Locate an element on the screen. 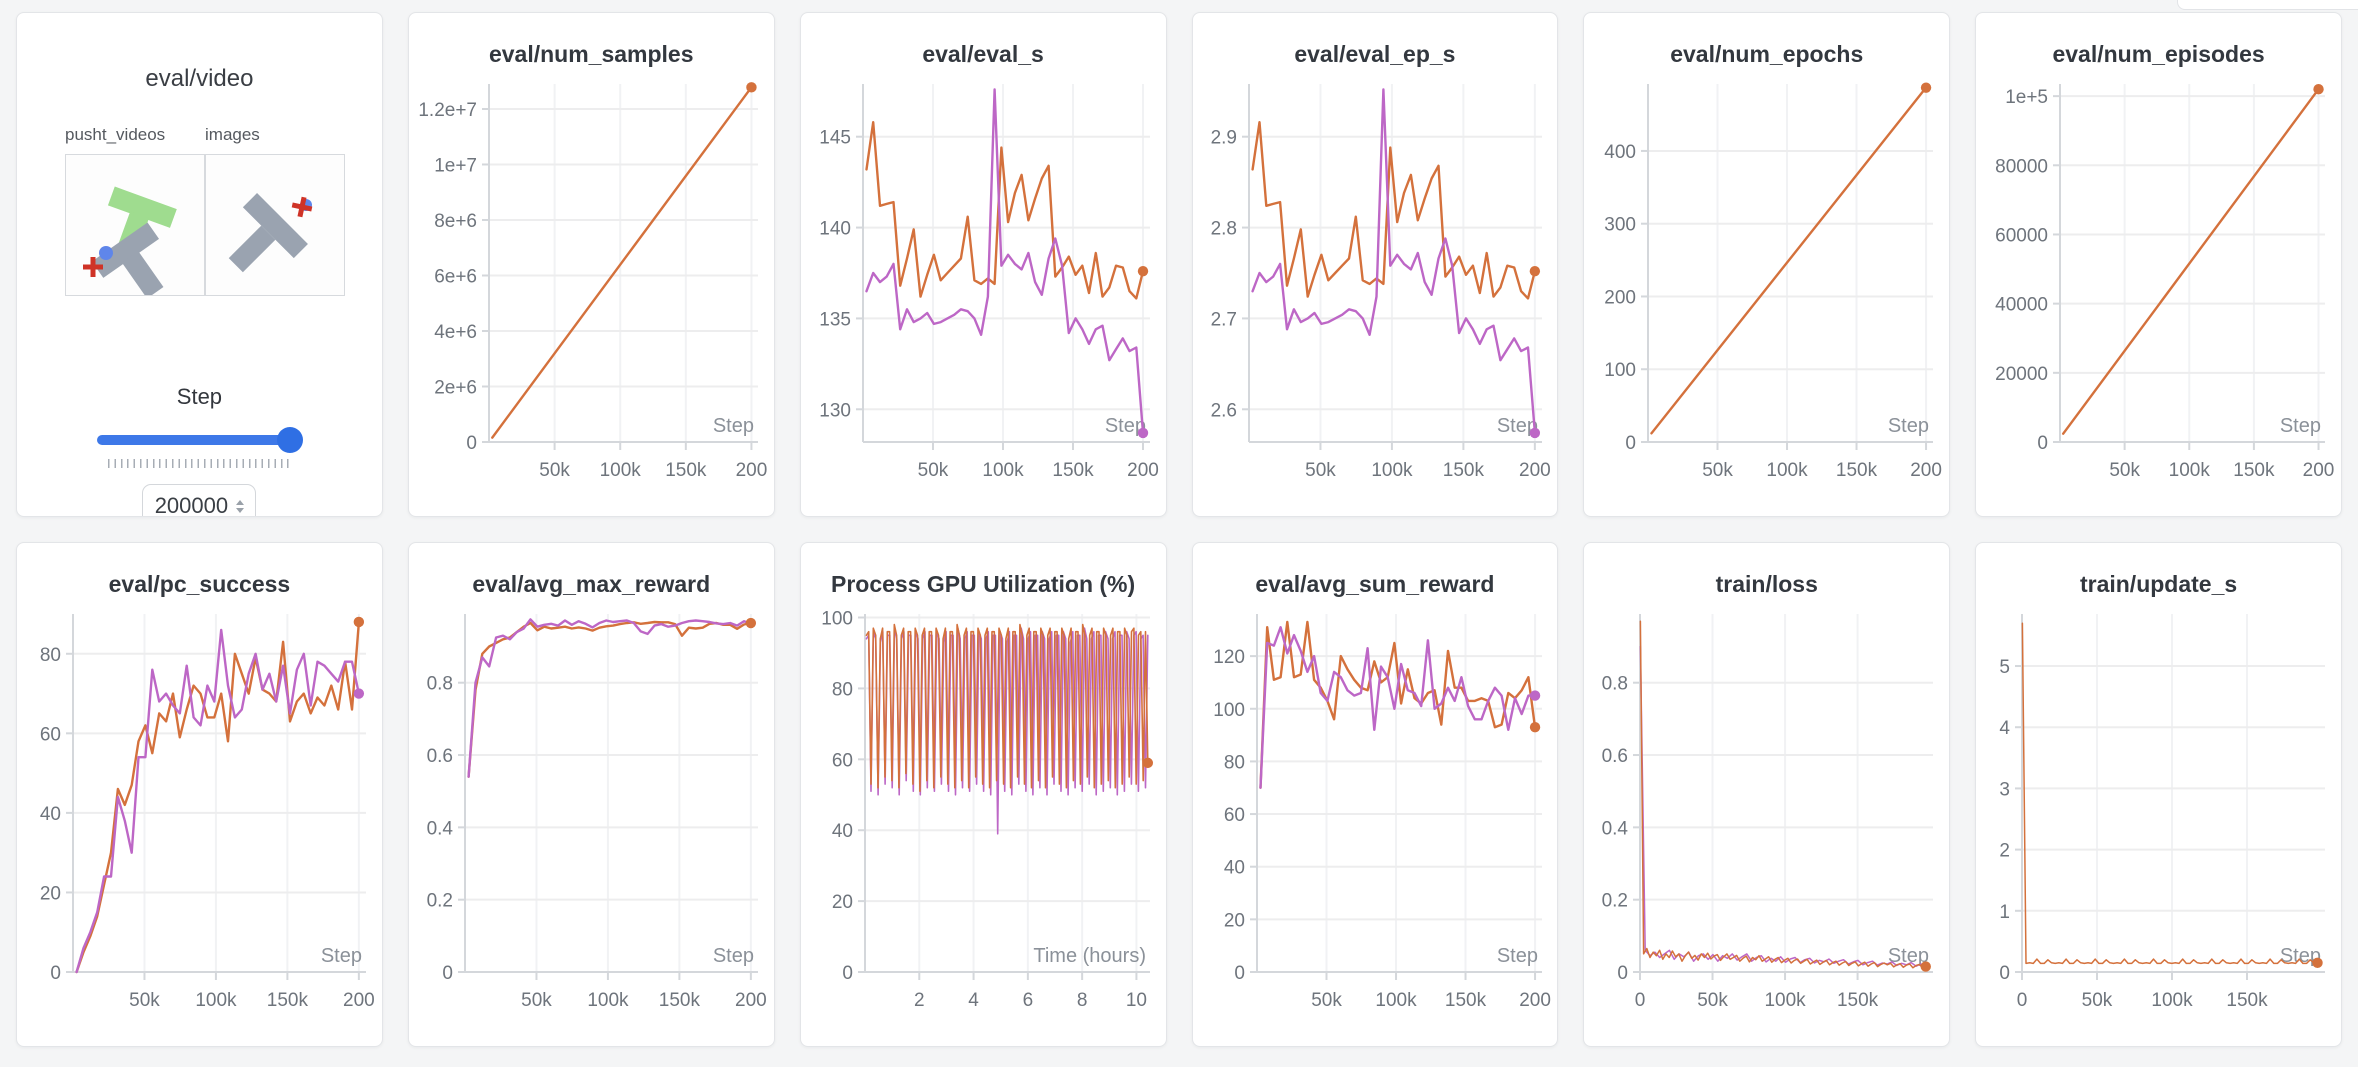 The height and width of the screenshot is (1067, 2358). chart-plot: 0 0.2 0.4 0.6 0.8 50k 100k 150k 200 Step is located at coordinates (590, 815).